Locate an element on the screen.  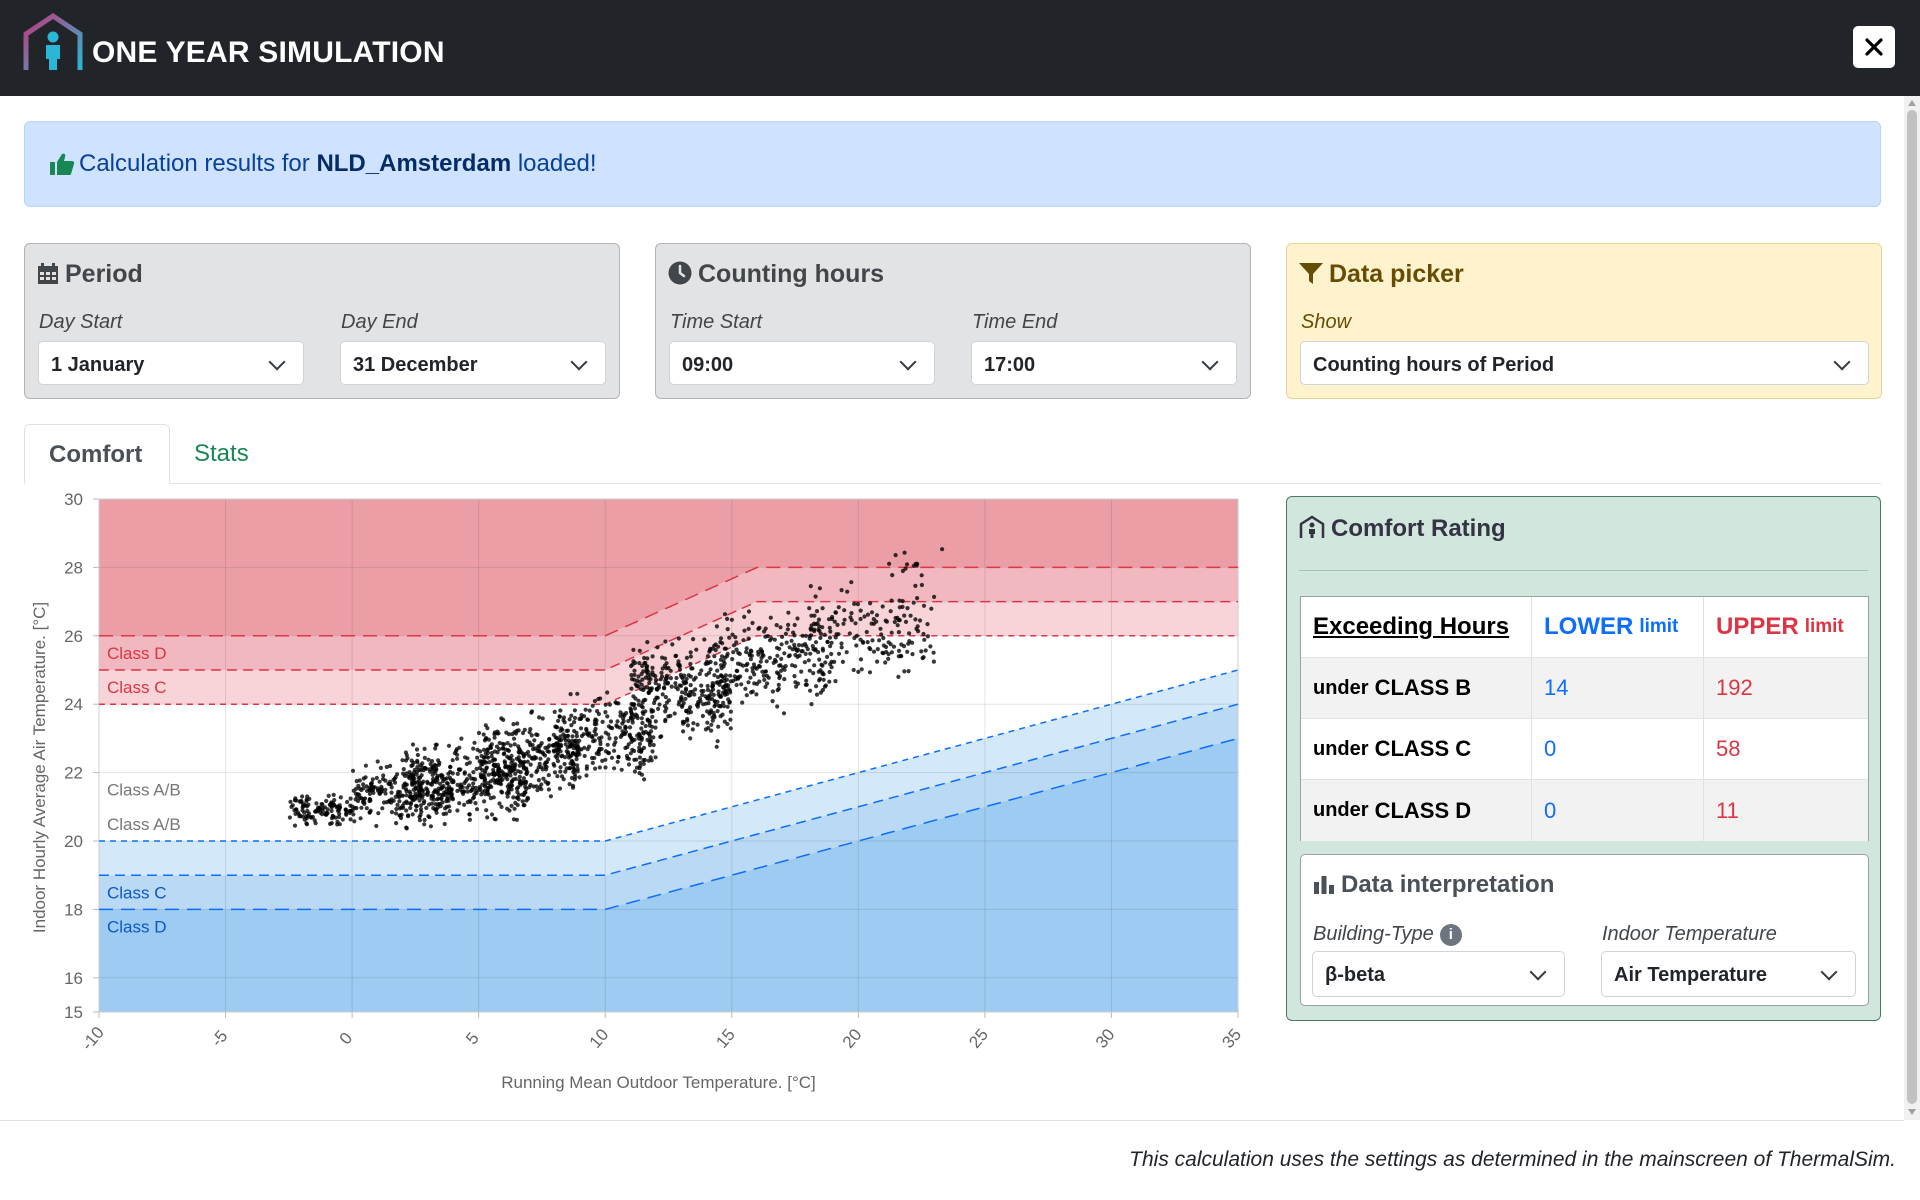
band-label: Class D is located at coordinates (137, 653).